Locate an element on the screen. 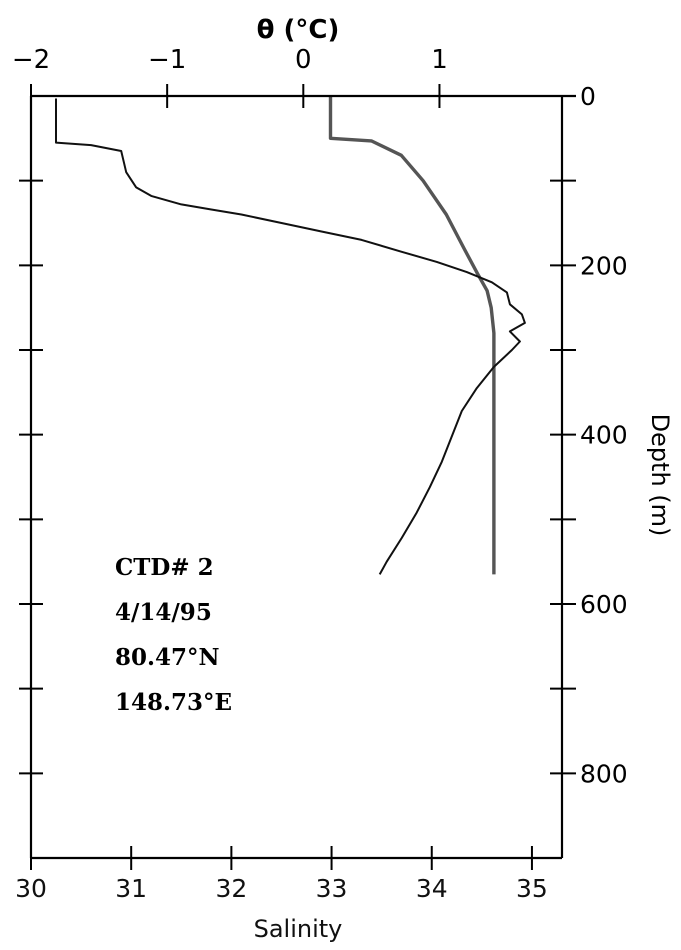 This screenshot has height=950, width=681. theta-profile-line is located at coordinates (412, 335).